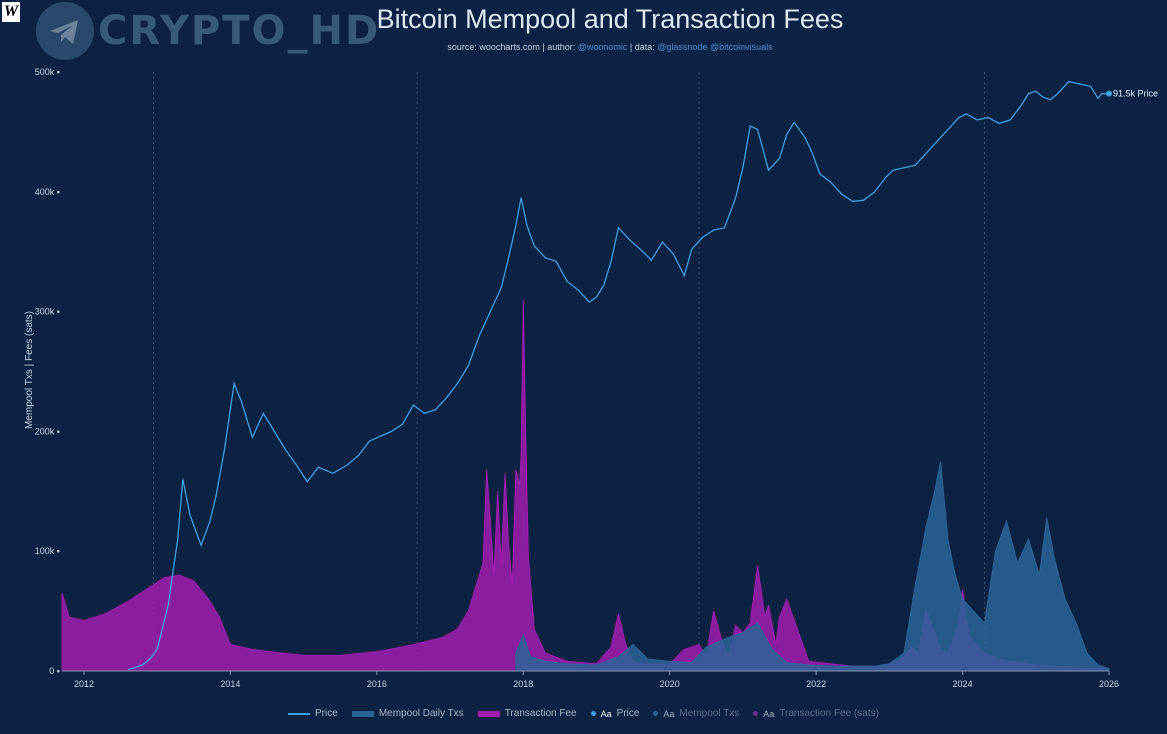 Image resolution: width=1167 pixels, height=734 pixels. Describe the element at coordinates (230, 684) in the screenshot. I see `x-tick-label: 2014` at that location.